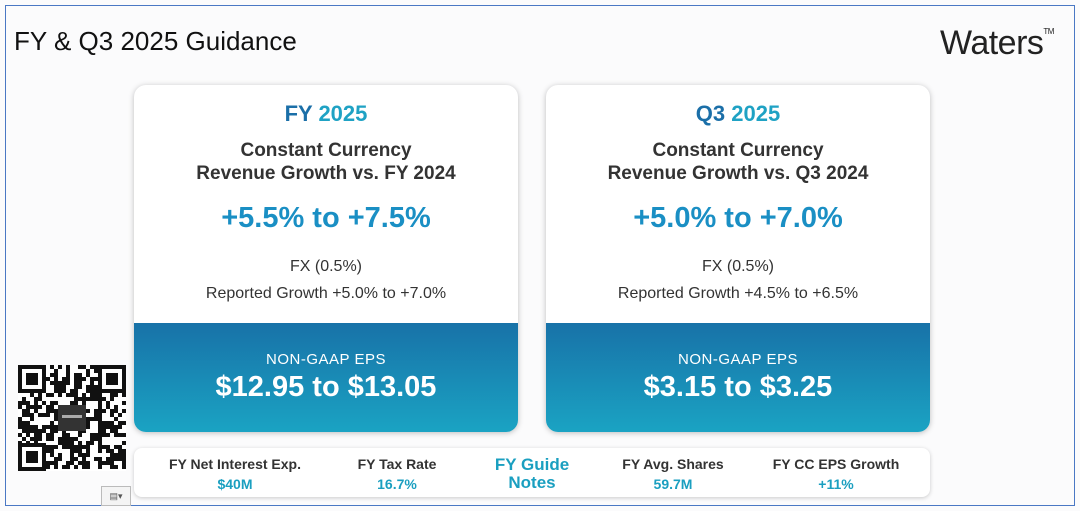 Image resolution: width=1080 pixels, height=511 pixels. I want to click on fx-note: FX (0.5%), so click(737, 266).